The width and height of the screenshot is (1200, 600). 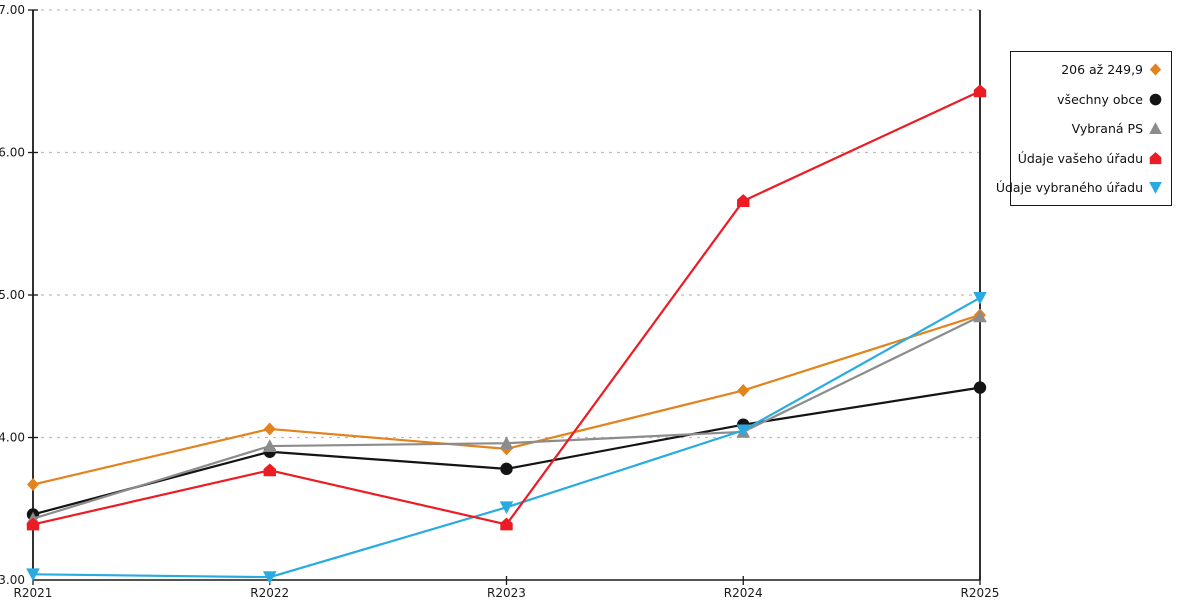 What do you see at coordinates (1107, 128) in the screenshot?
I see `legend-item-label: Vybraná PS` at bounding box center [1107, 128].